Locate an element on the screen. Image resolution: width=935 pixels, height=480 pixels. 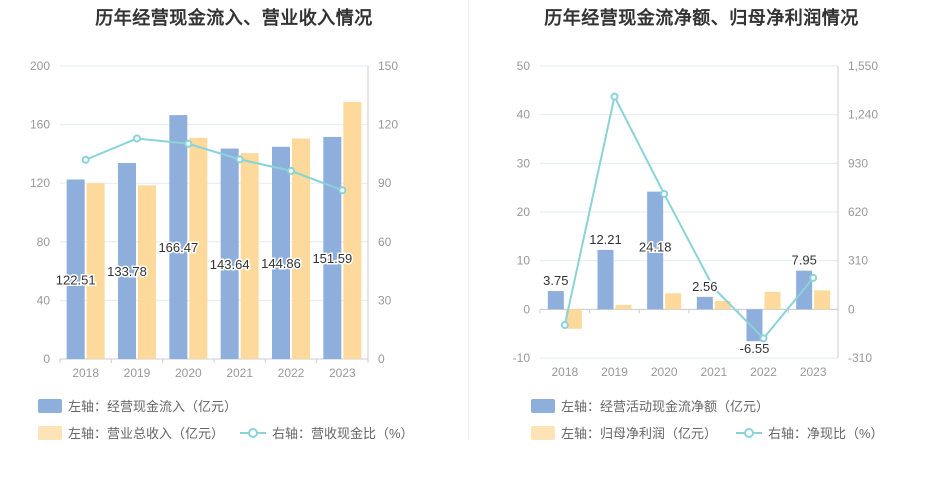
y-left-tick-label: 80 is located at coordinates (44, 242).